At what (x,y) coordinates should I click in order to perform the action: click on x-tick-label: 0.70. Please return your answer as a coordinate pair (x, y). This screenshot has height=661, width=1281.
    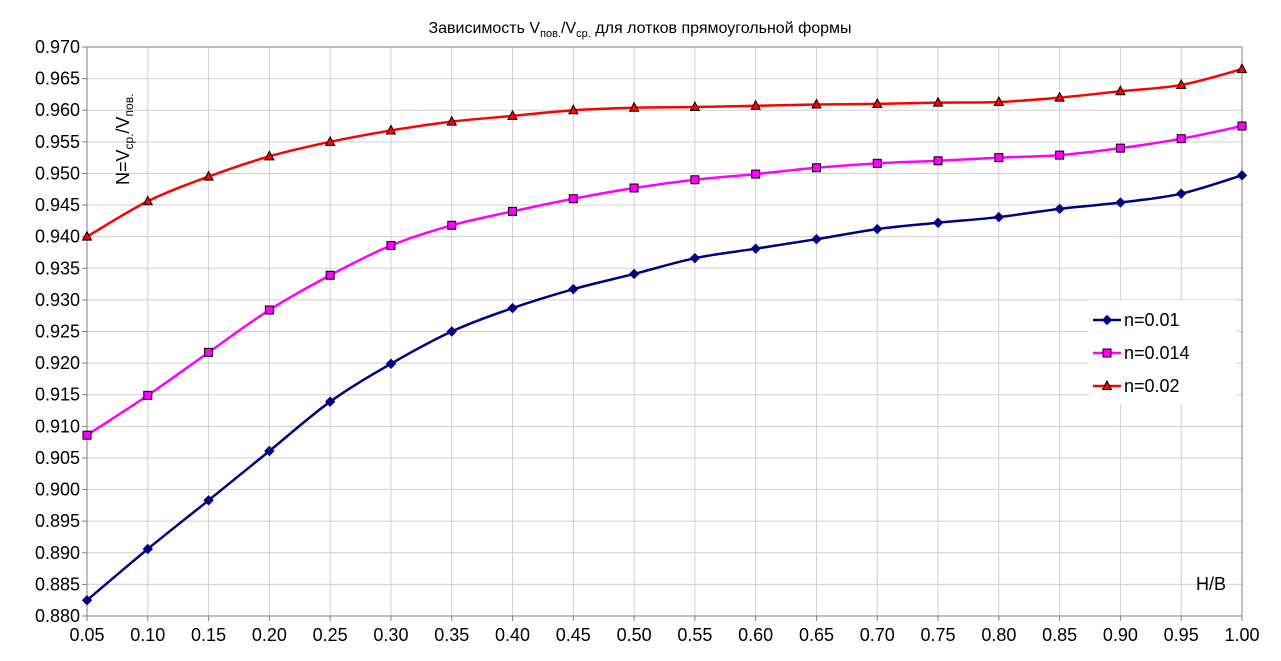
    Looking at the image, I should click on (877, 635).